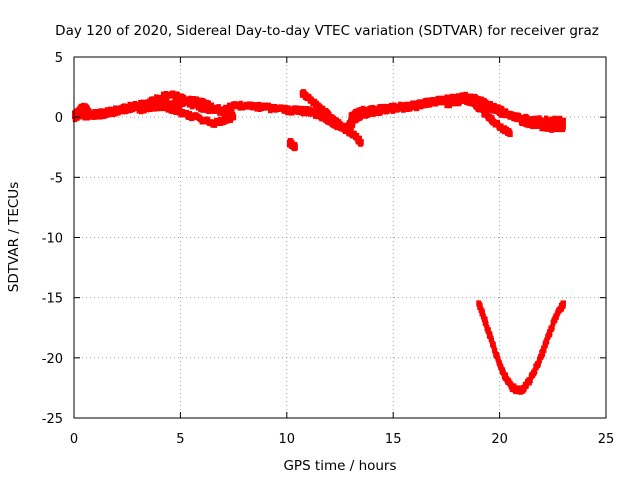 The image size is (640, 480). I want to click on series-track-c, so click(186, 108).